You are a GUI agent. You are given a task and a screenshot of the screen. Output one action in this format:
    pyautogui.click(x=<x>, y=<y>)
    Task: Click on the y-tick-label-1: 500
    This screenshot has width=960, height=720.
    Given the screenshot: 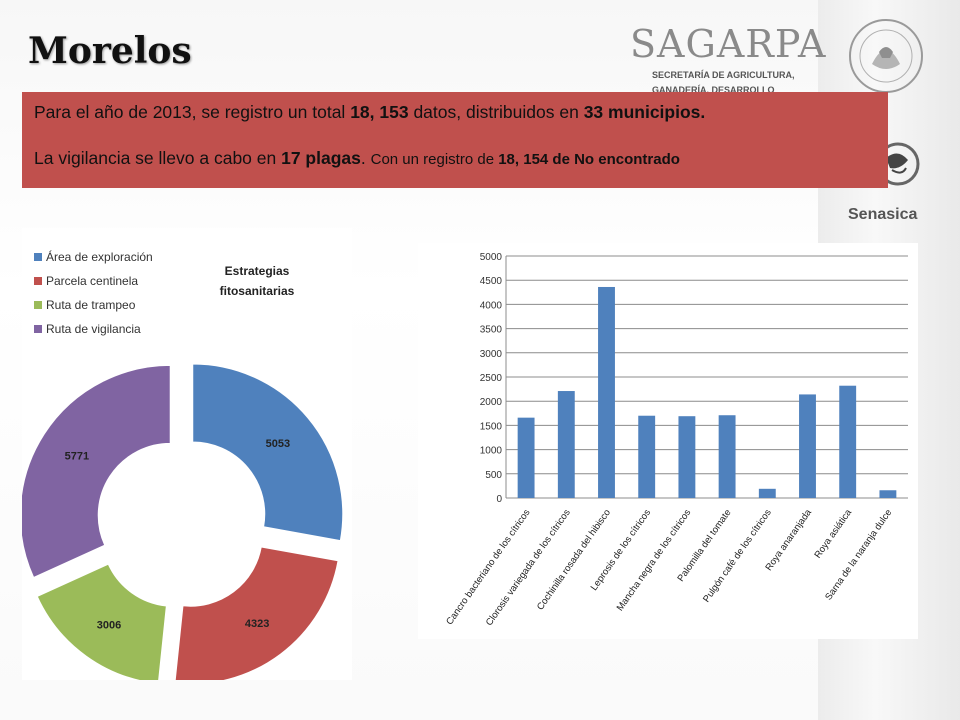 What is the action you would take?
    pyautogui.click(x=493, y=475)
    